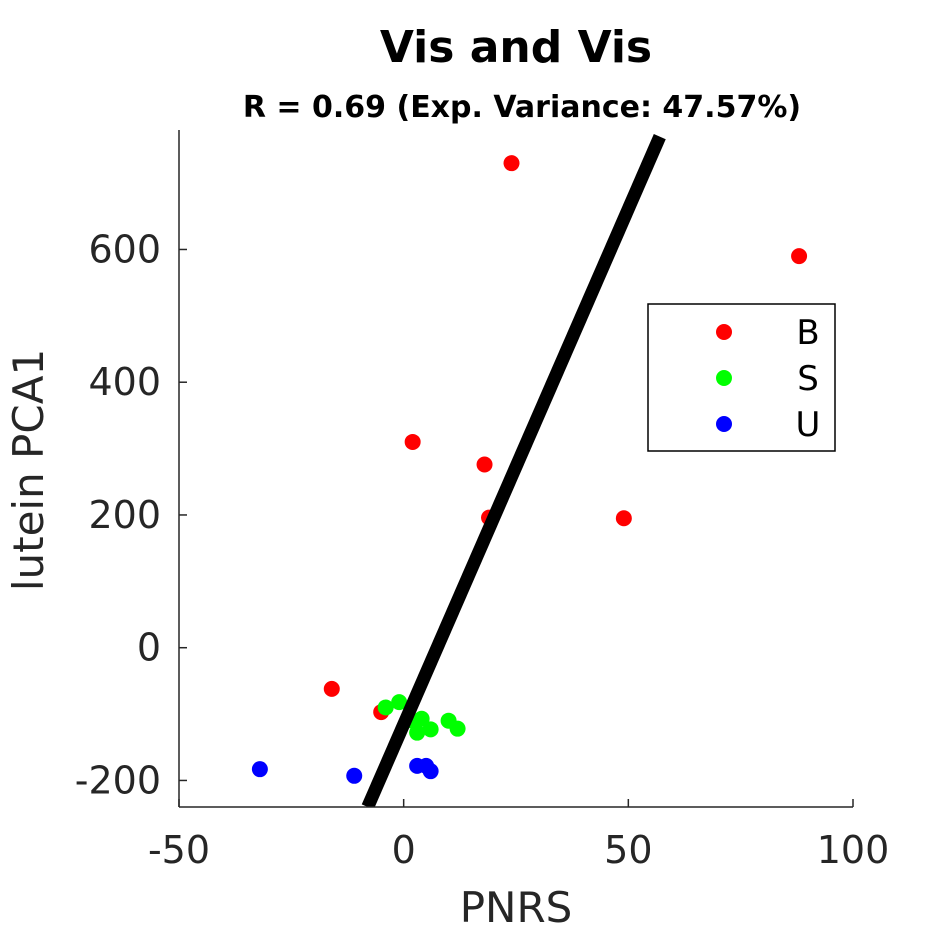 The height and width of the screenshot is (945, 945). What do you see at coordinates (124, 515) in the screenshot?
I see `y-tick-label: 200` at bounding box center [124, 515].